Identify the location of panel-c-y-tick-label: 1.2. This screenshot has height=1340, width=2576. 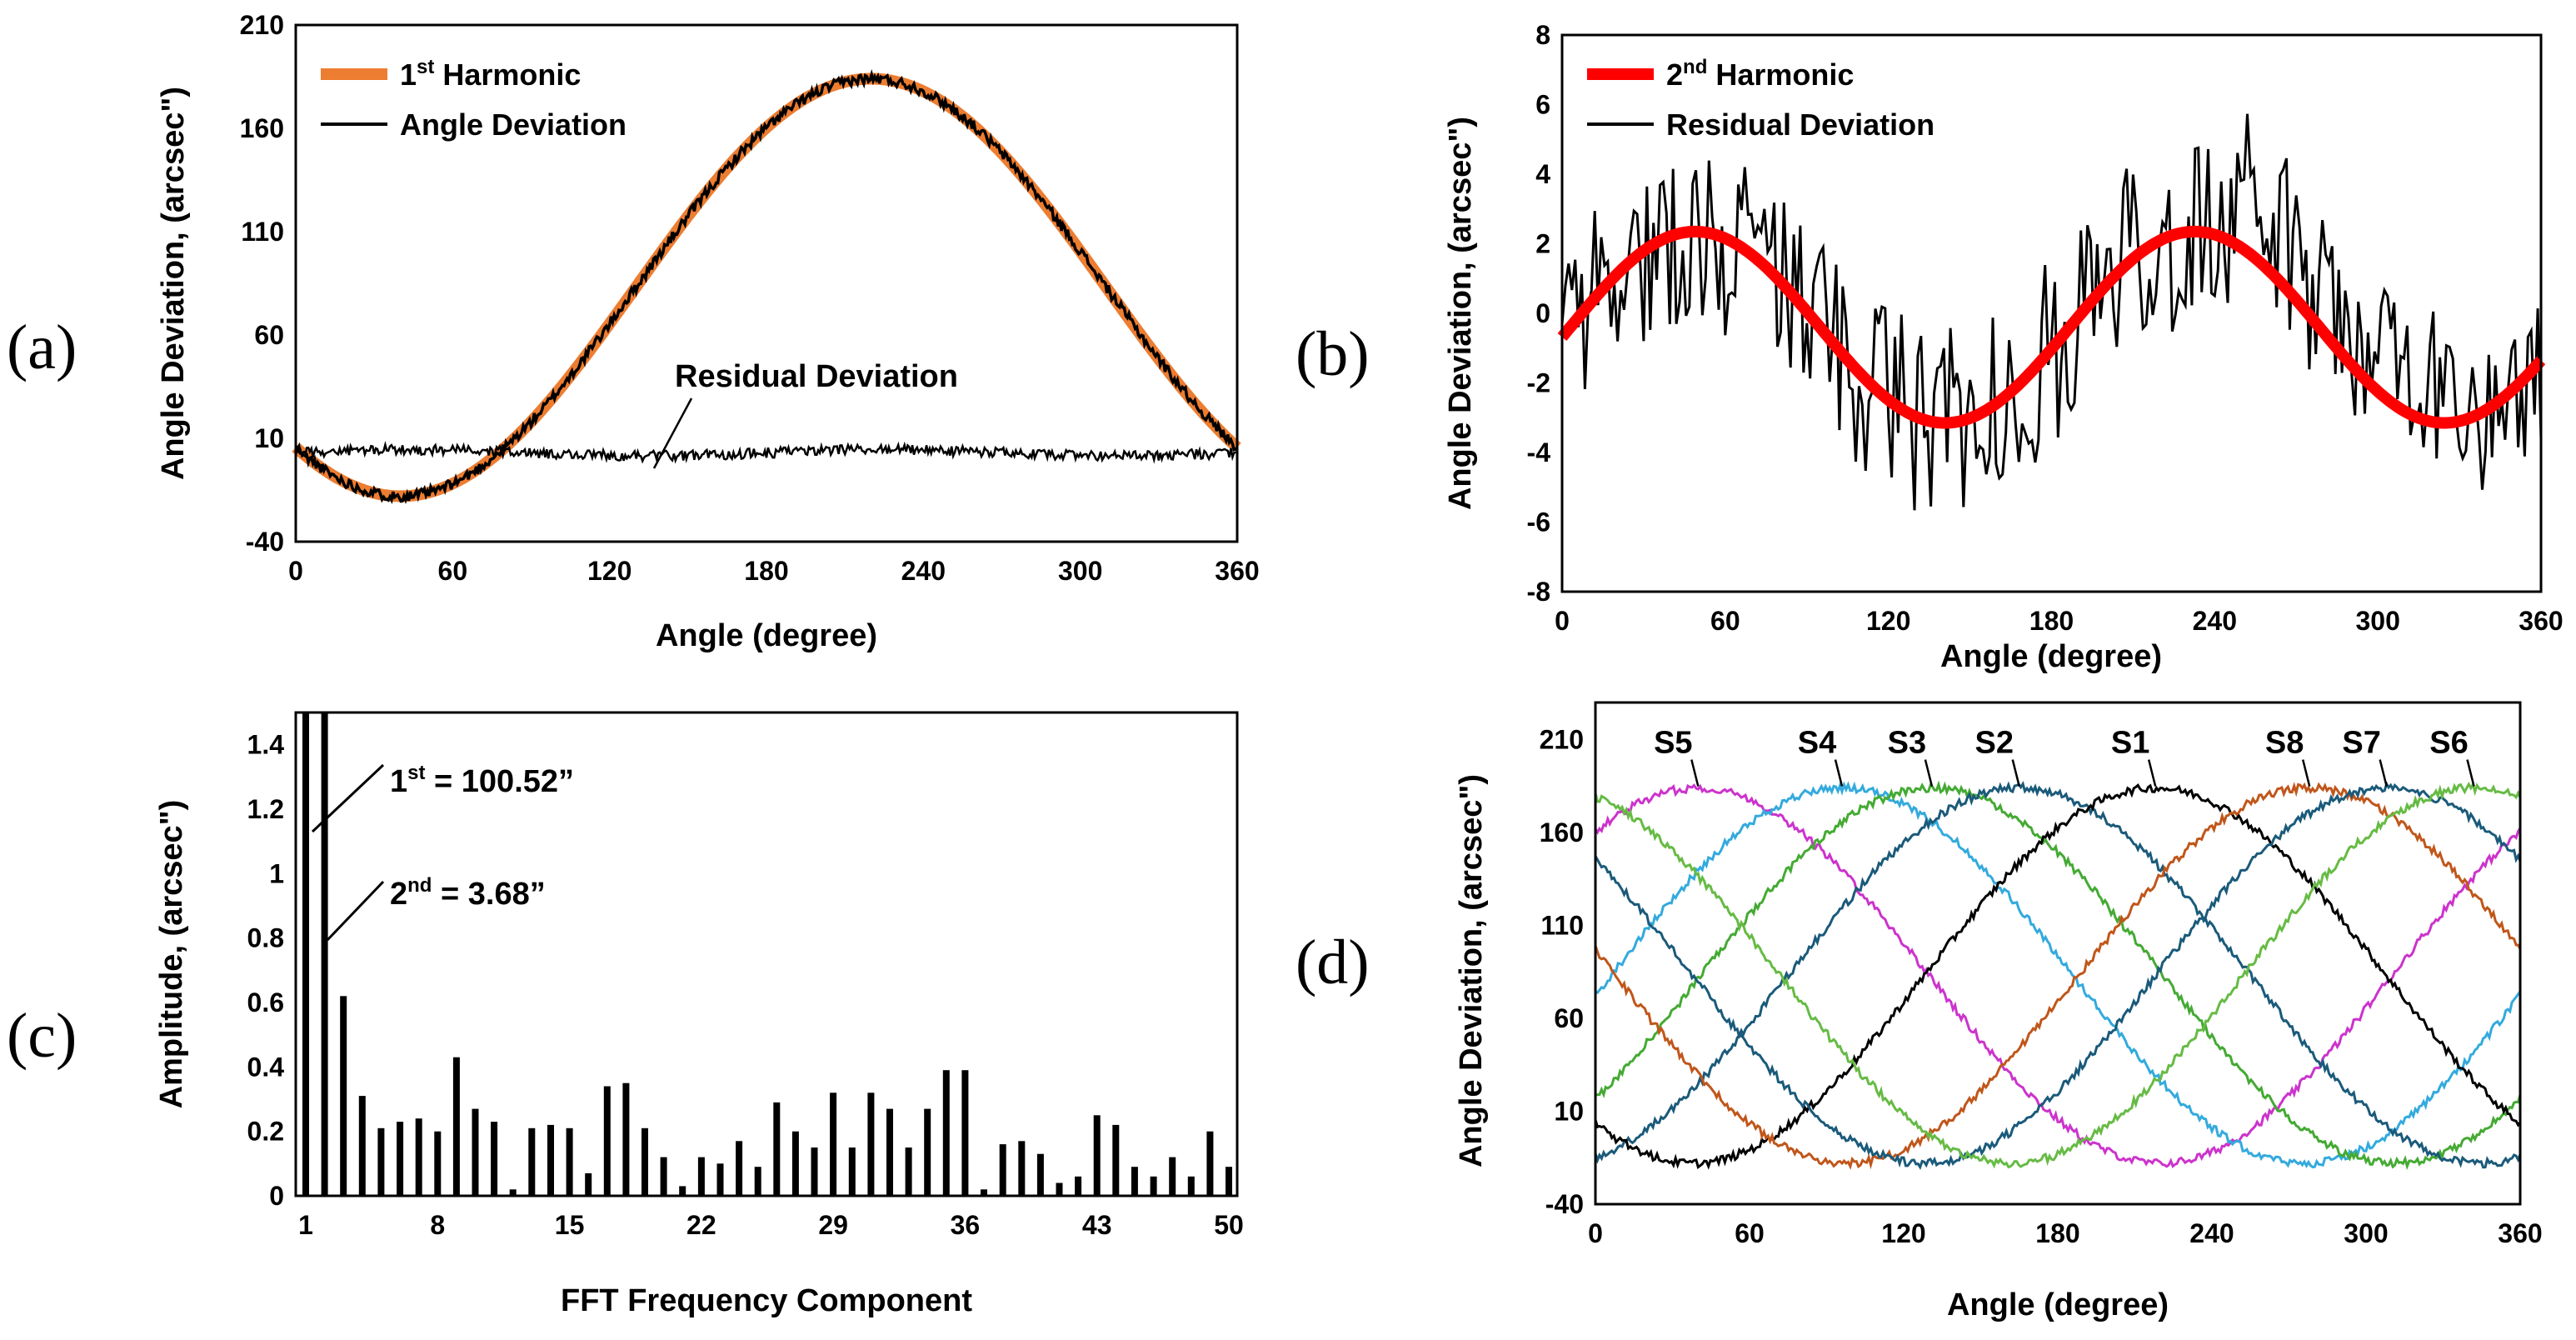
(265, 809).